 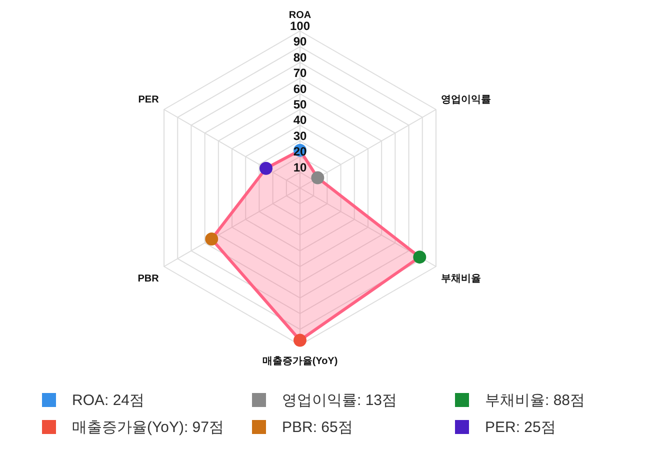 What do you see at coordinates (148, 427) in the screenshot?
I see `text: 매출증가율(YoY): 97점` at bounding box center [148, 427].